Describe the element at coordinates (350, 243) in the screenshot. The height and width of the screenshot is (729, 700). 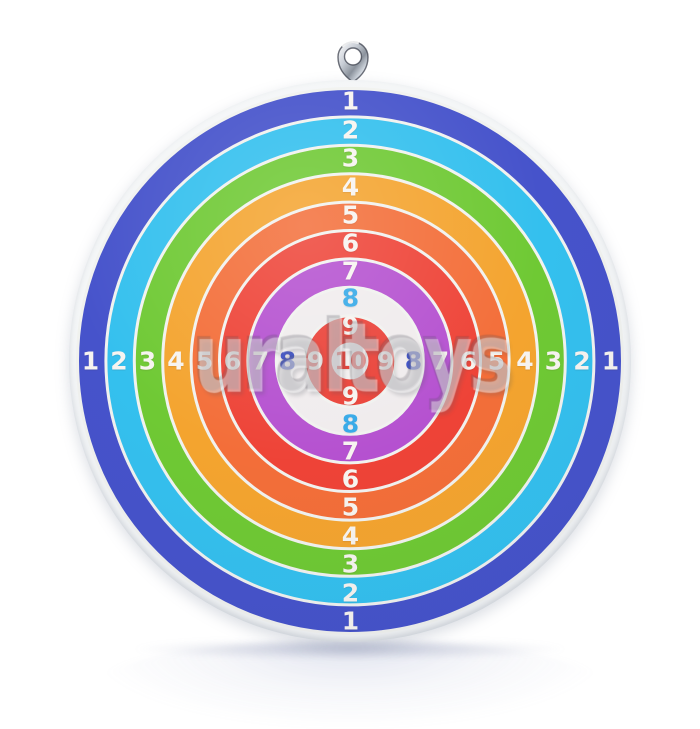
I see `ring-6-number-top: 6` at that location.